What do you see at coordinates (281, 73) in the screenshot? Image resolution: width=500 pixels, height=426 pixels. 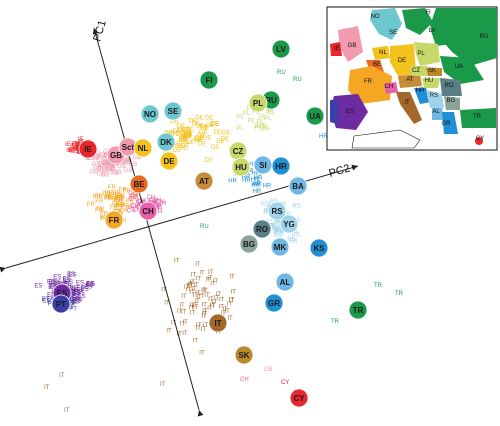 I see `sample-point: RU` at bounding box center [281, 73].